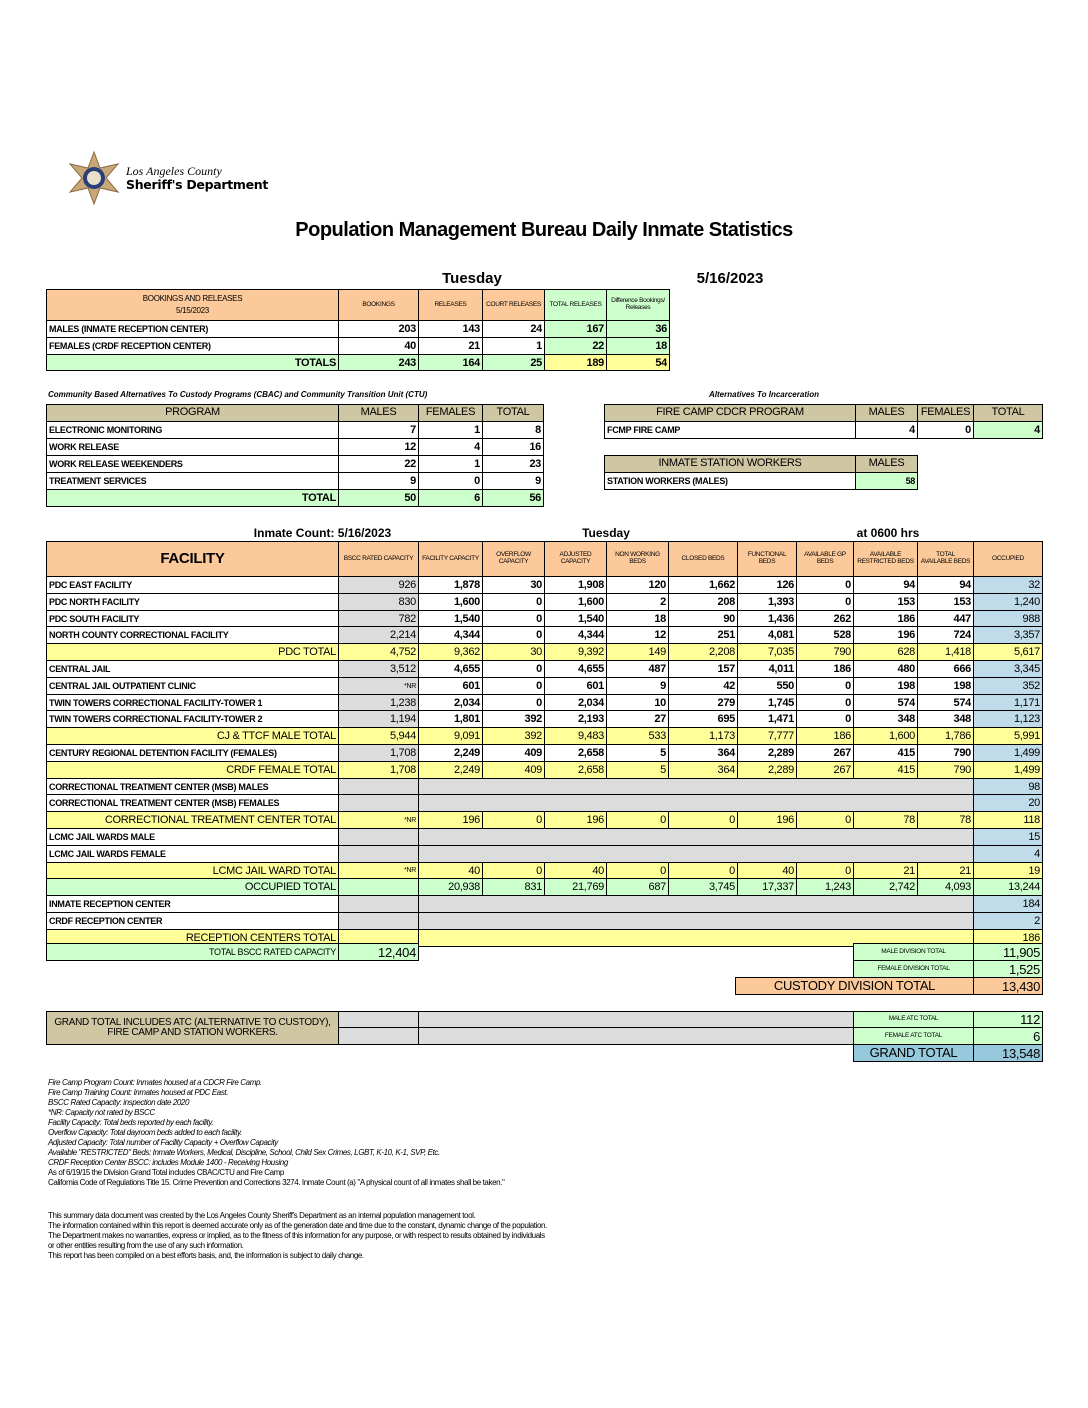  I want to click on facility-value: 4,081, so click(767, 635).